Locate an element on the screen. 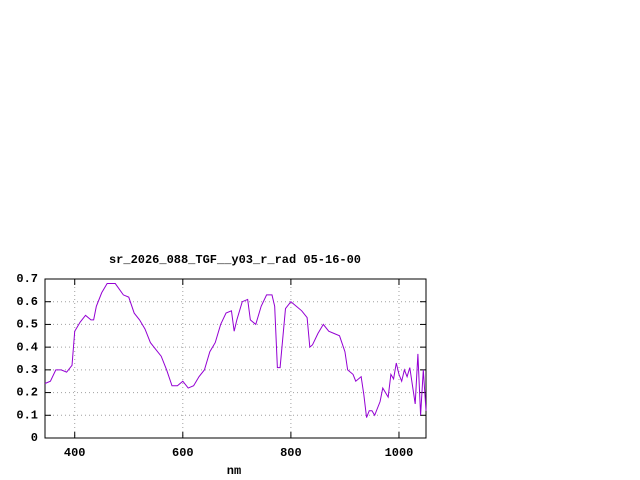 This screenshot has width=640, height=480. x-tick-label: 400 is located at coordinates (75, 453).